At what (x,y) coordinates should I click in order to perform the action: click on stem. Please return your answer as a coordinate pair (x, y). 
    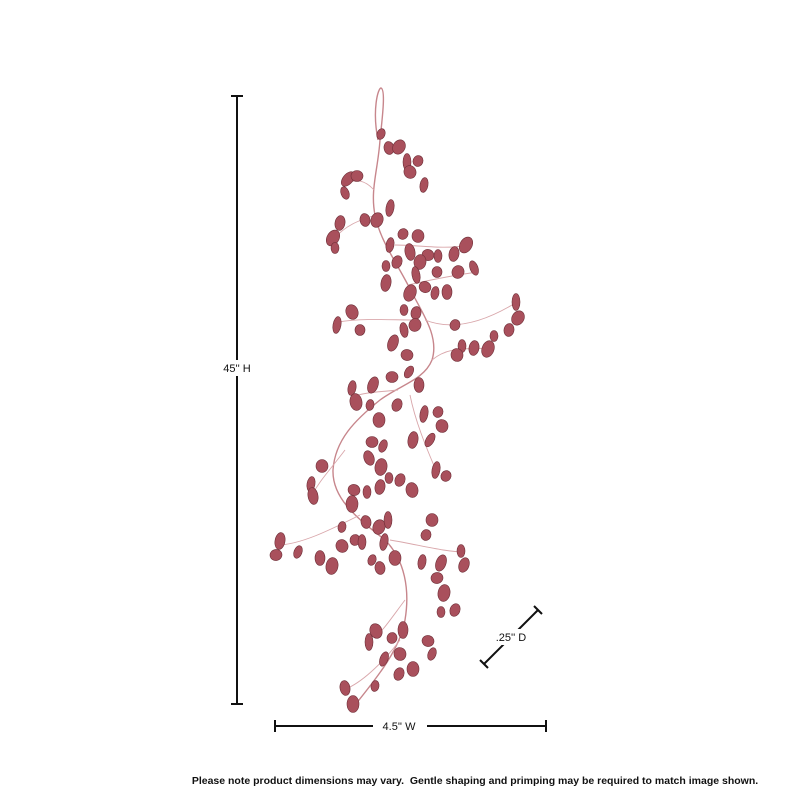
    Looking at the image, I should click on (383, 396).